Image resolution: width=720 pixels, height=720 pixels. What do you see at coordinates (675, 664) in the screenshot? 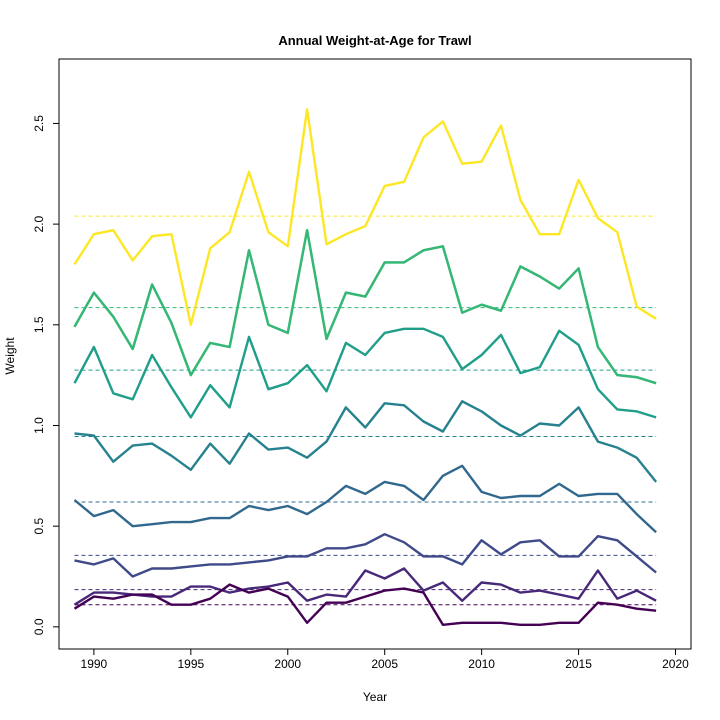
I see `x-tick-label: 2020` at bounding box center [675, 664].